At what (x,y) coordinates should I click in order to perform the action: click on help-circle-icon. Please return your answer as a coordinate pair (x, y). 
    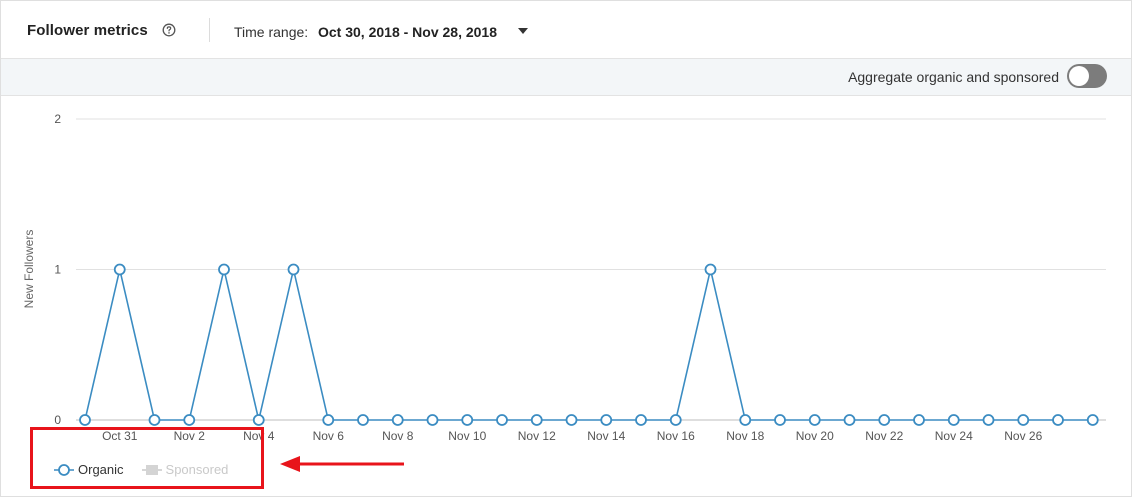
    Looking at the image, I should click on (169, 30).